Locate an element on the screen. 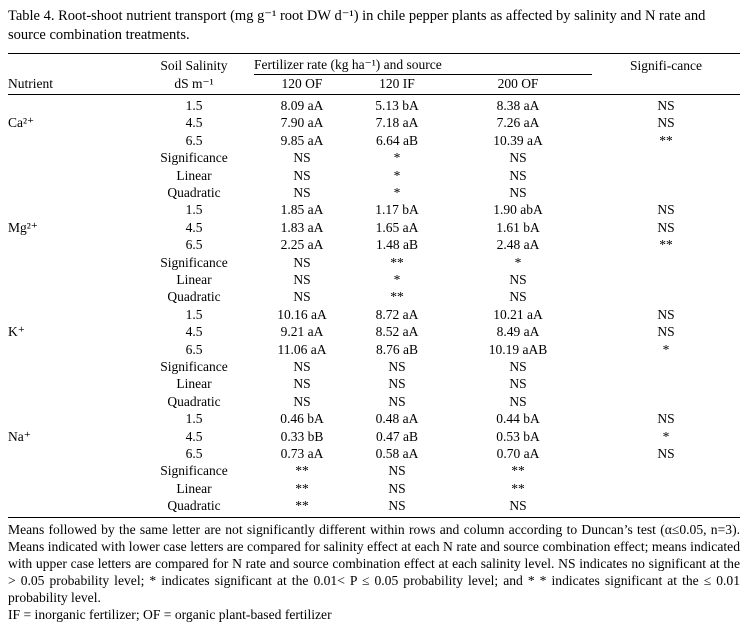  value-cell: 2.25 aA is located at coordinates (302, 245).